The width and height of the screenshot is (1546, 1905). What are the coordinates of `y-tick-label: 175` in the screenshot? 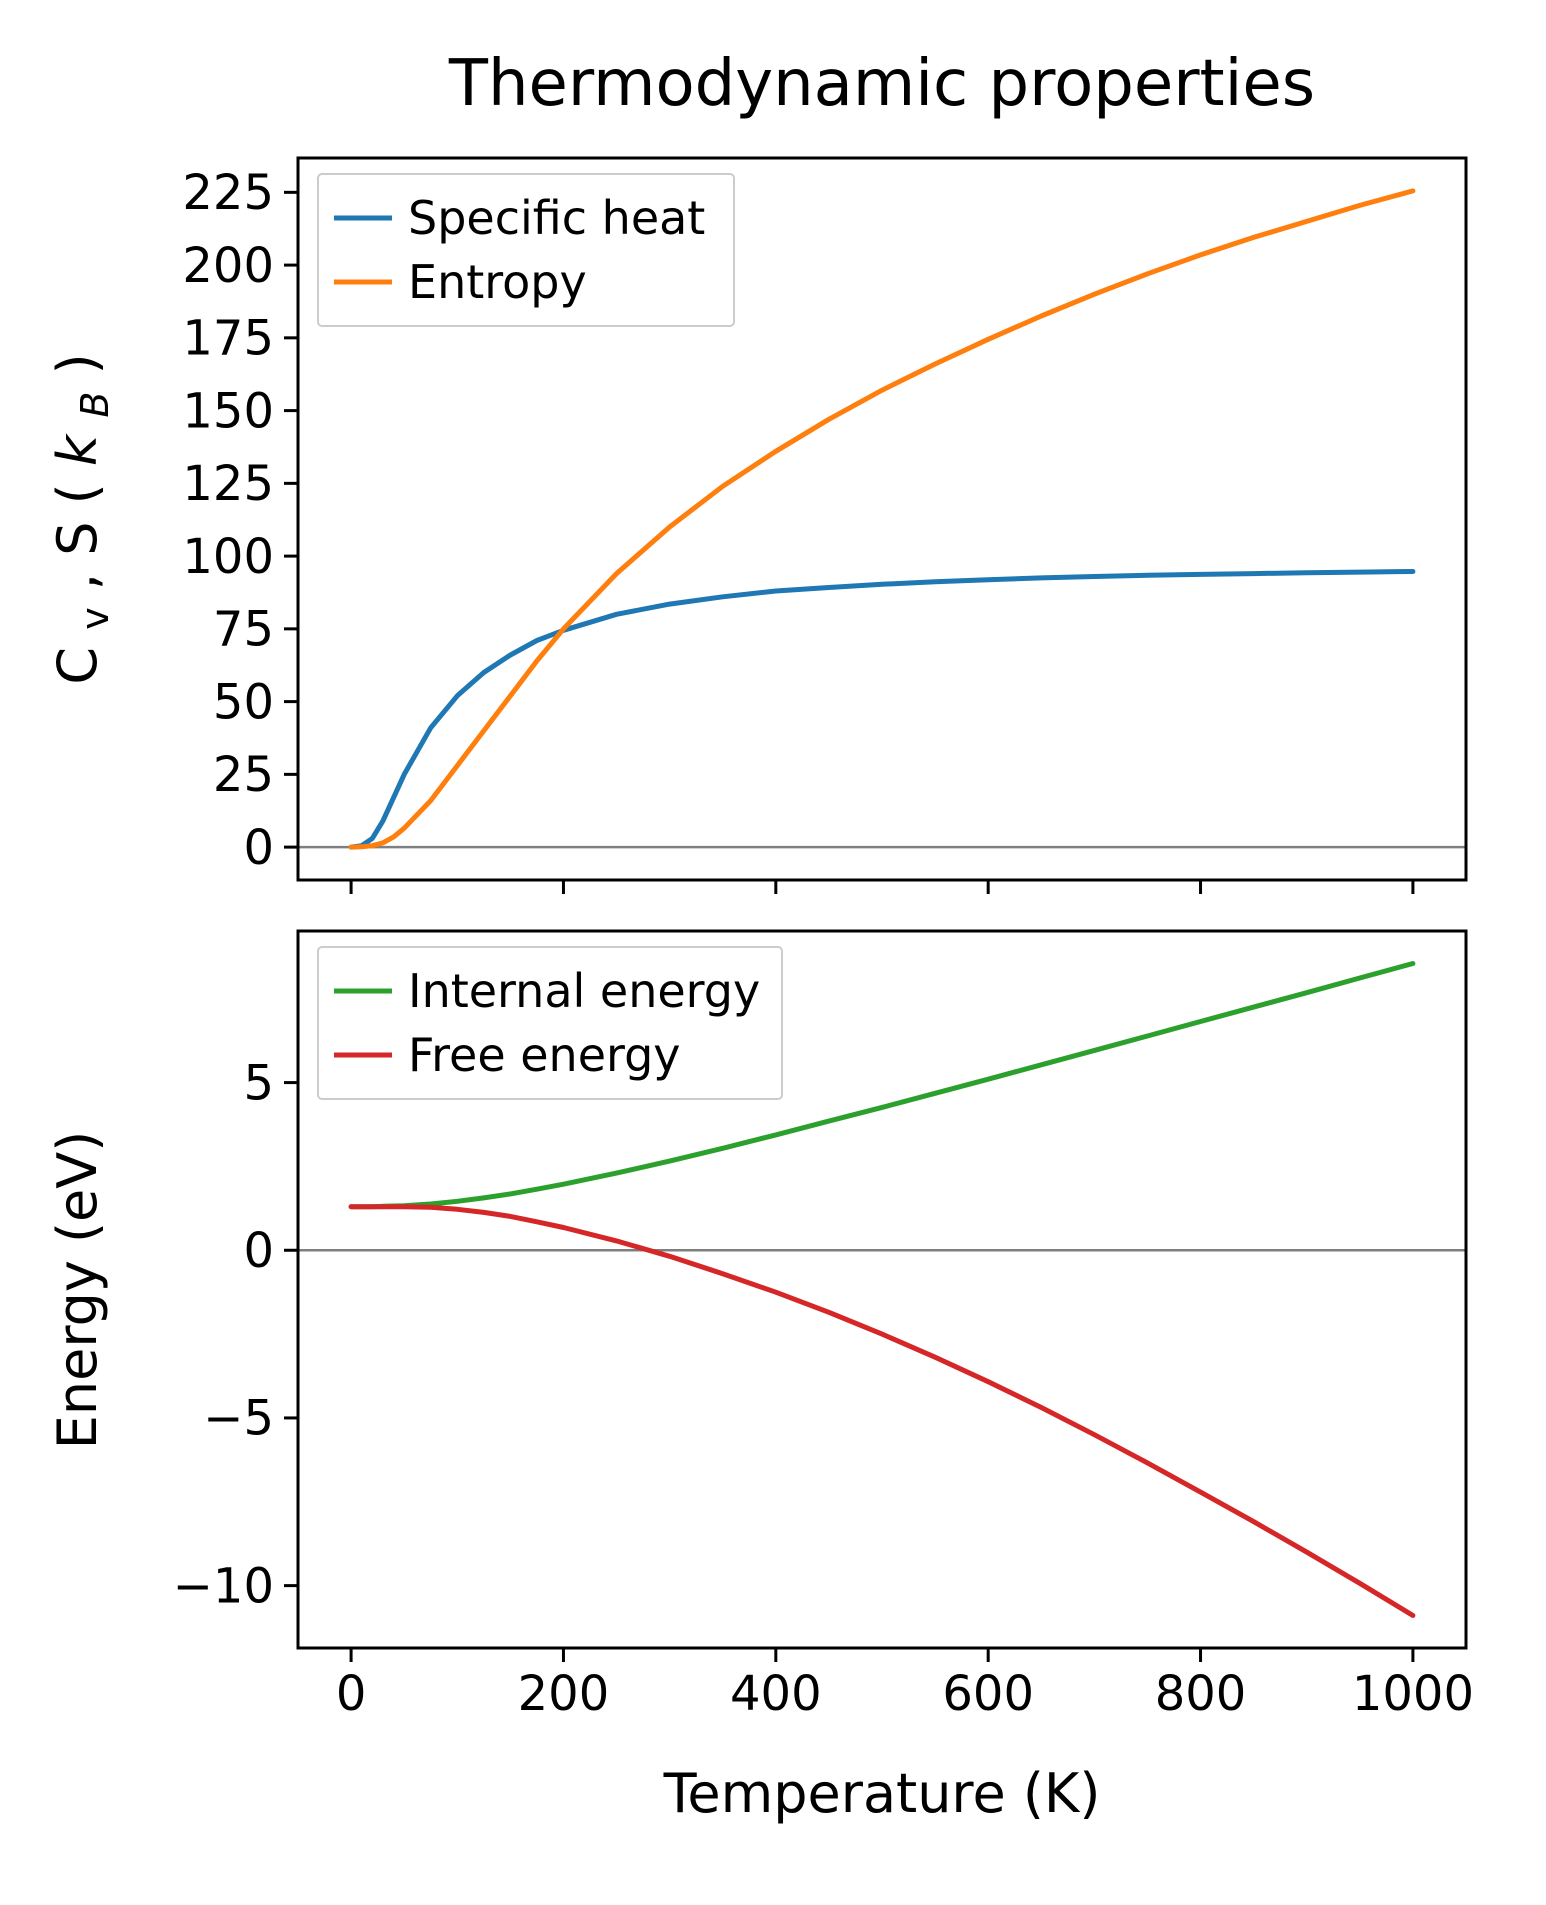 It's located at (228, 339).